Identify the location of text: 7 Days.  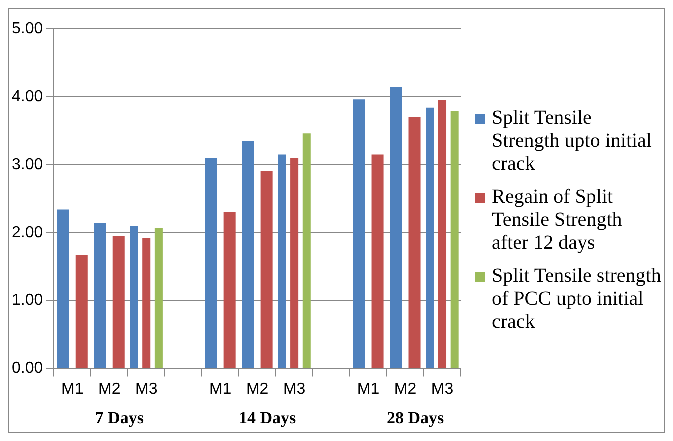
(119, 418).